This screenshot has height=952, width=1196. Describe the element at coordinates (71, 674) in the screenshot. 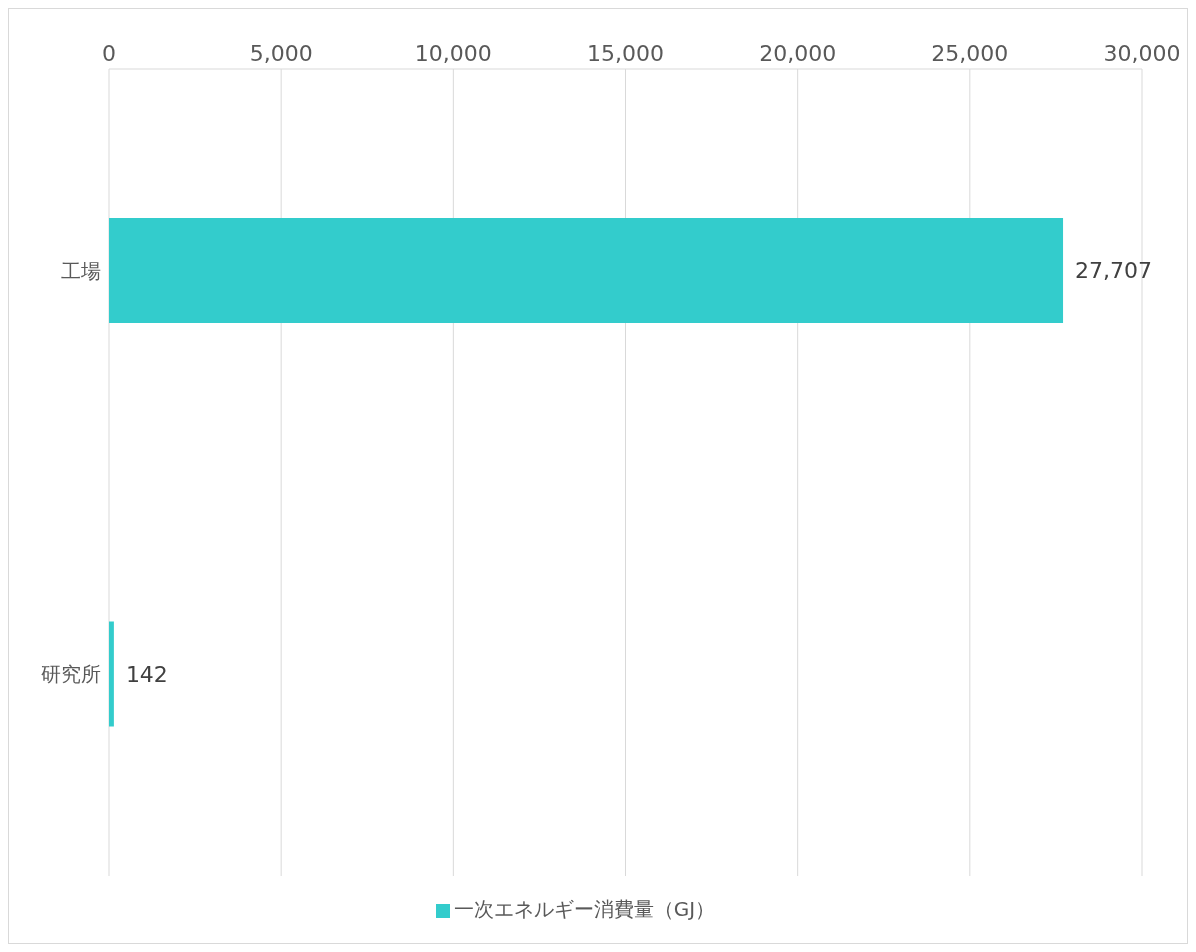

I see `y-tick-label: 研究所` at that location.